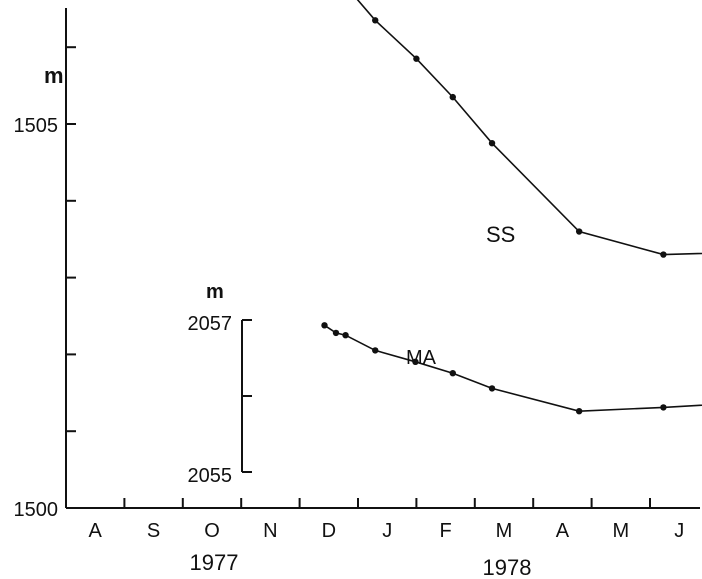  I want to click on inner-axis-unit-label: m, so click(215, 292).